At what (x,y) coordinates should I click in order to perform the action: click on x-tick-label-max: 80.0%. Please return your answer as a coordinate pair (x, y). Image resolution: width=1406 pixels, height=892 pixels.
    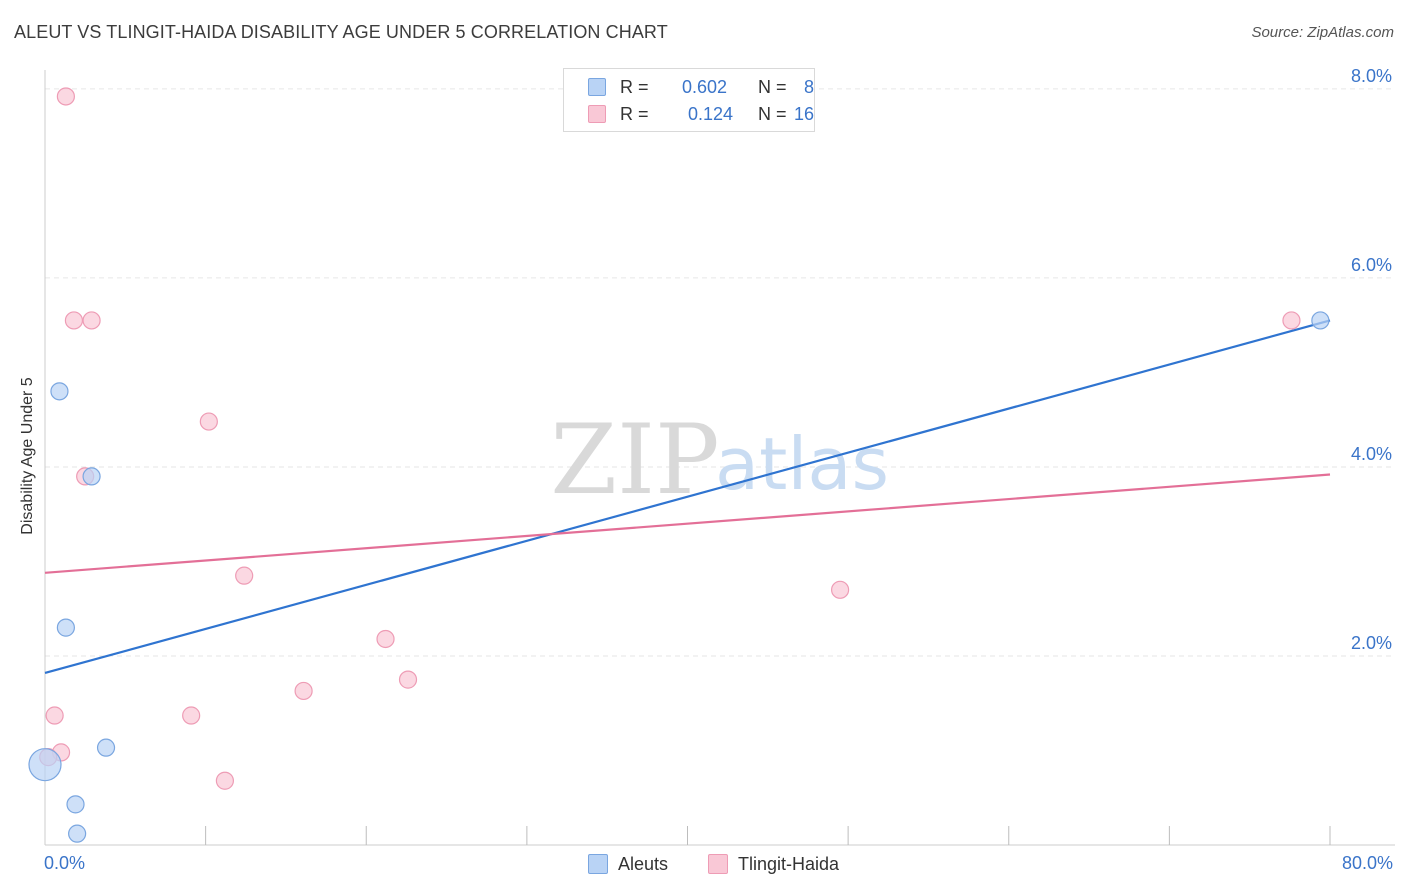
    Looking at the image, I should click on (1367, 863).